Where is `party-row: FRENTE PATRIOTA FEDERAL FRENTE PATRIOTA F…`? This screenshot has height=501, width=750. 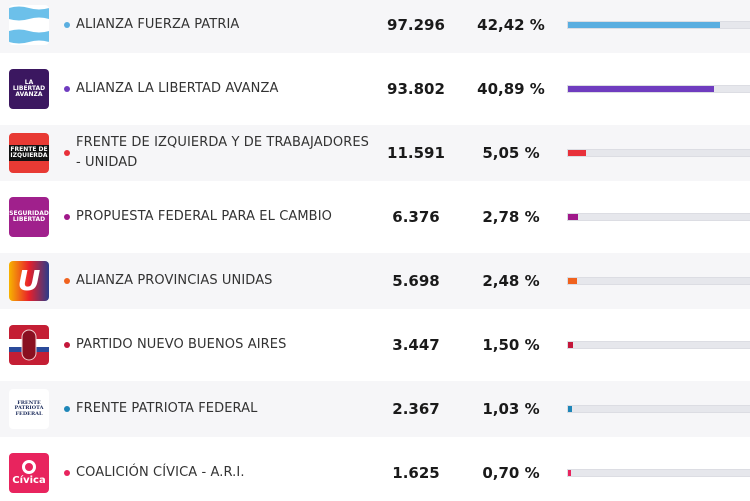 party-row: FRENTE PATRIOTA FEDERAL FRENTE PATRIOTA F… is located at coordinates (375, 409).